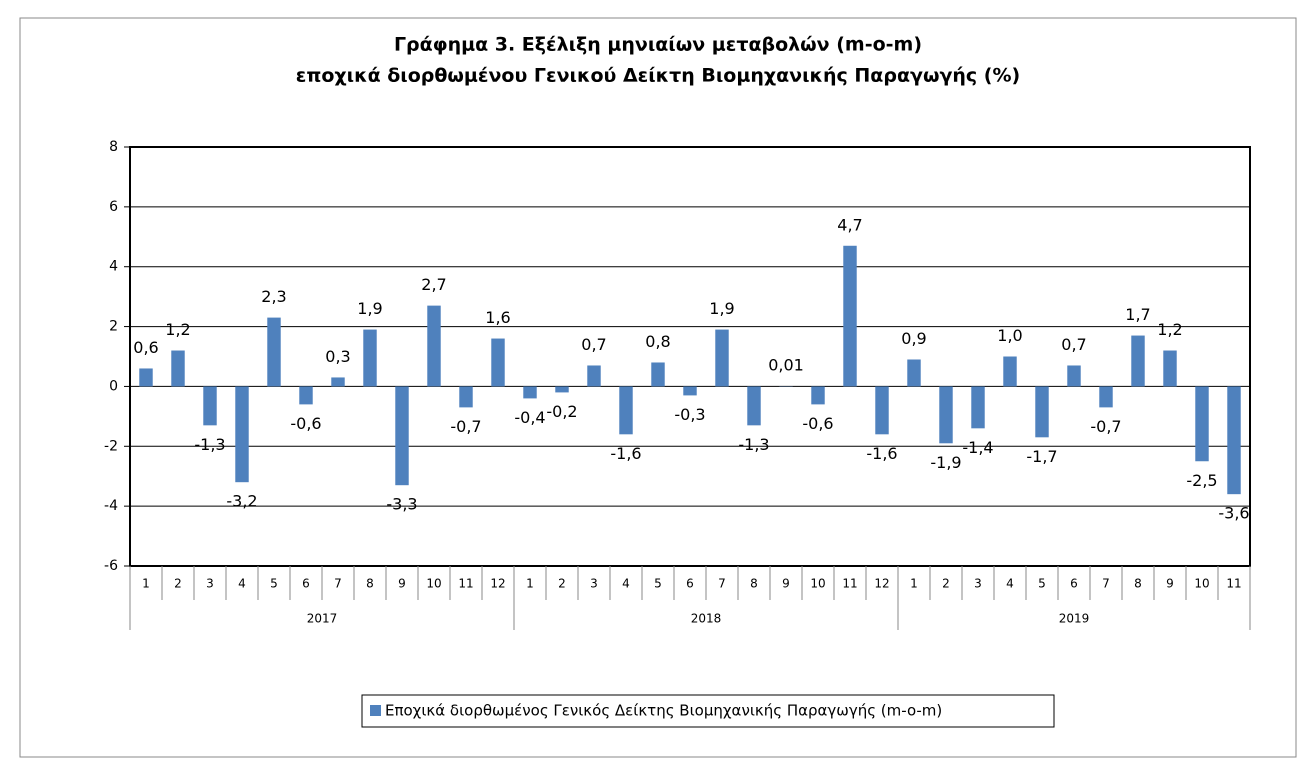 The height and width of the screenshot is (780, 1315). Describe the element at coordinates (111, 446) in the screenshot. I see `y-tick-label: -2` at that location.